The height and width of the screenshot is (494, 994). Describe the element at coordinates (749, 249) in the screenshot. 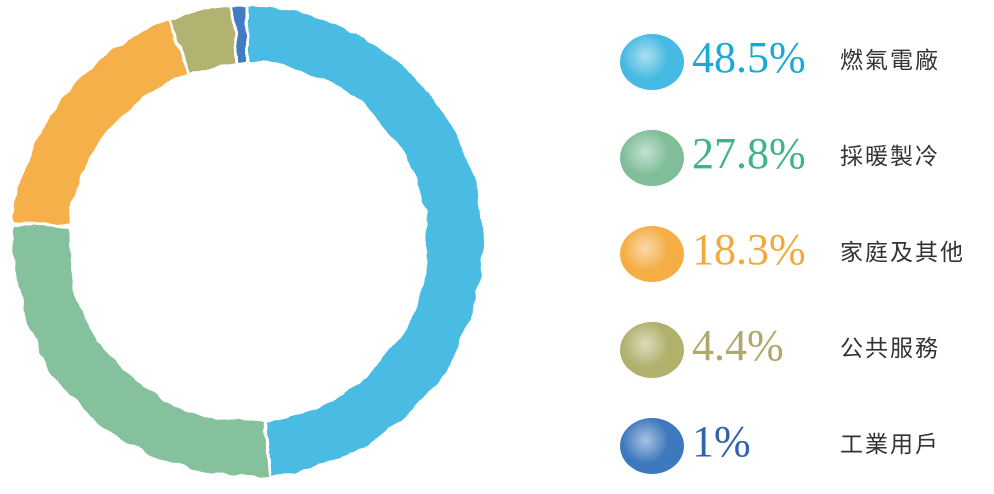

I see `legend-value: 18.3%` at that location.